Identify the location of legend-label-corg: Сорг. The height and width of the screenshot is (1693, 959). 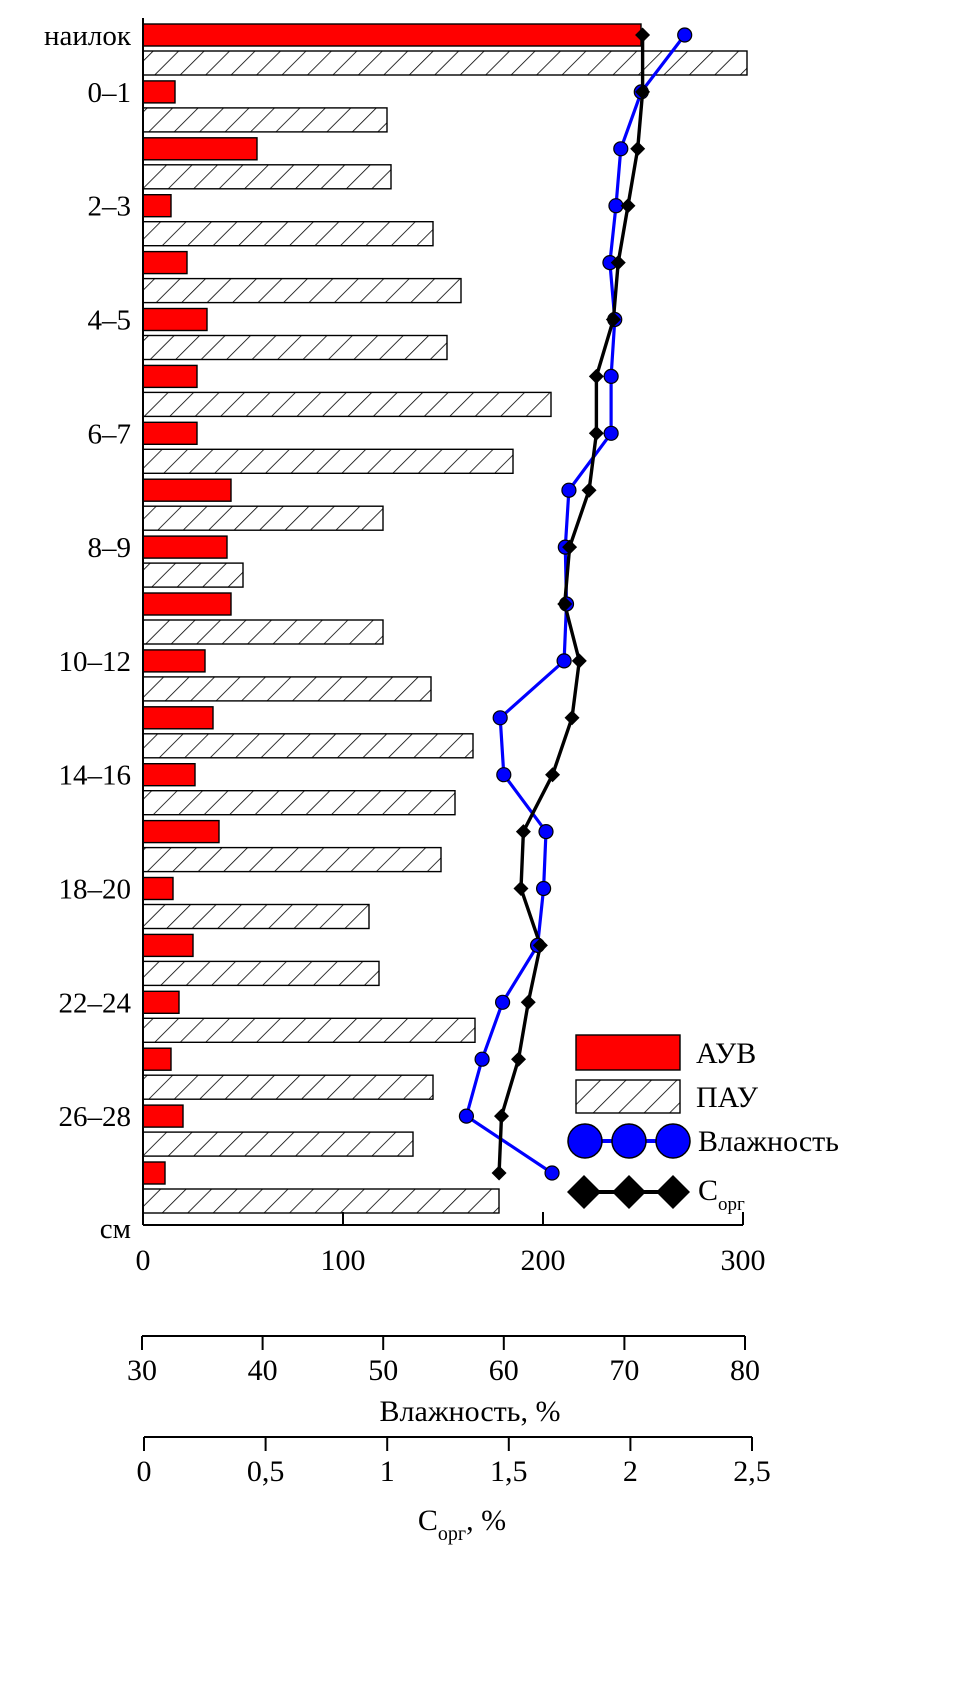
(721, 1194).